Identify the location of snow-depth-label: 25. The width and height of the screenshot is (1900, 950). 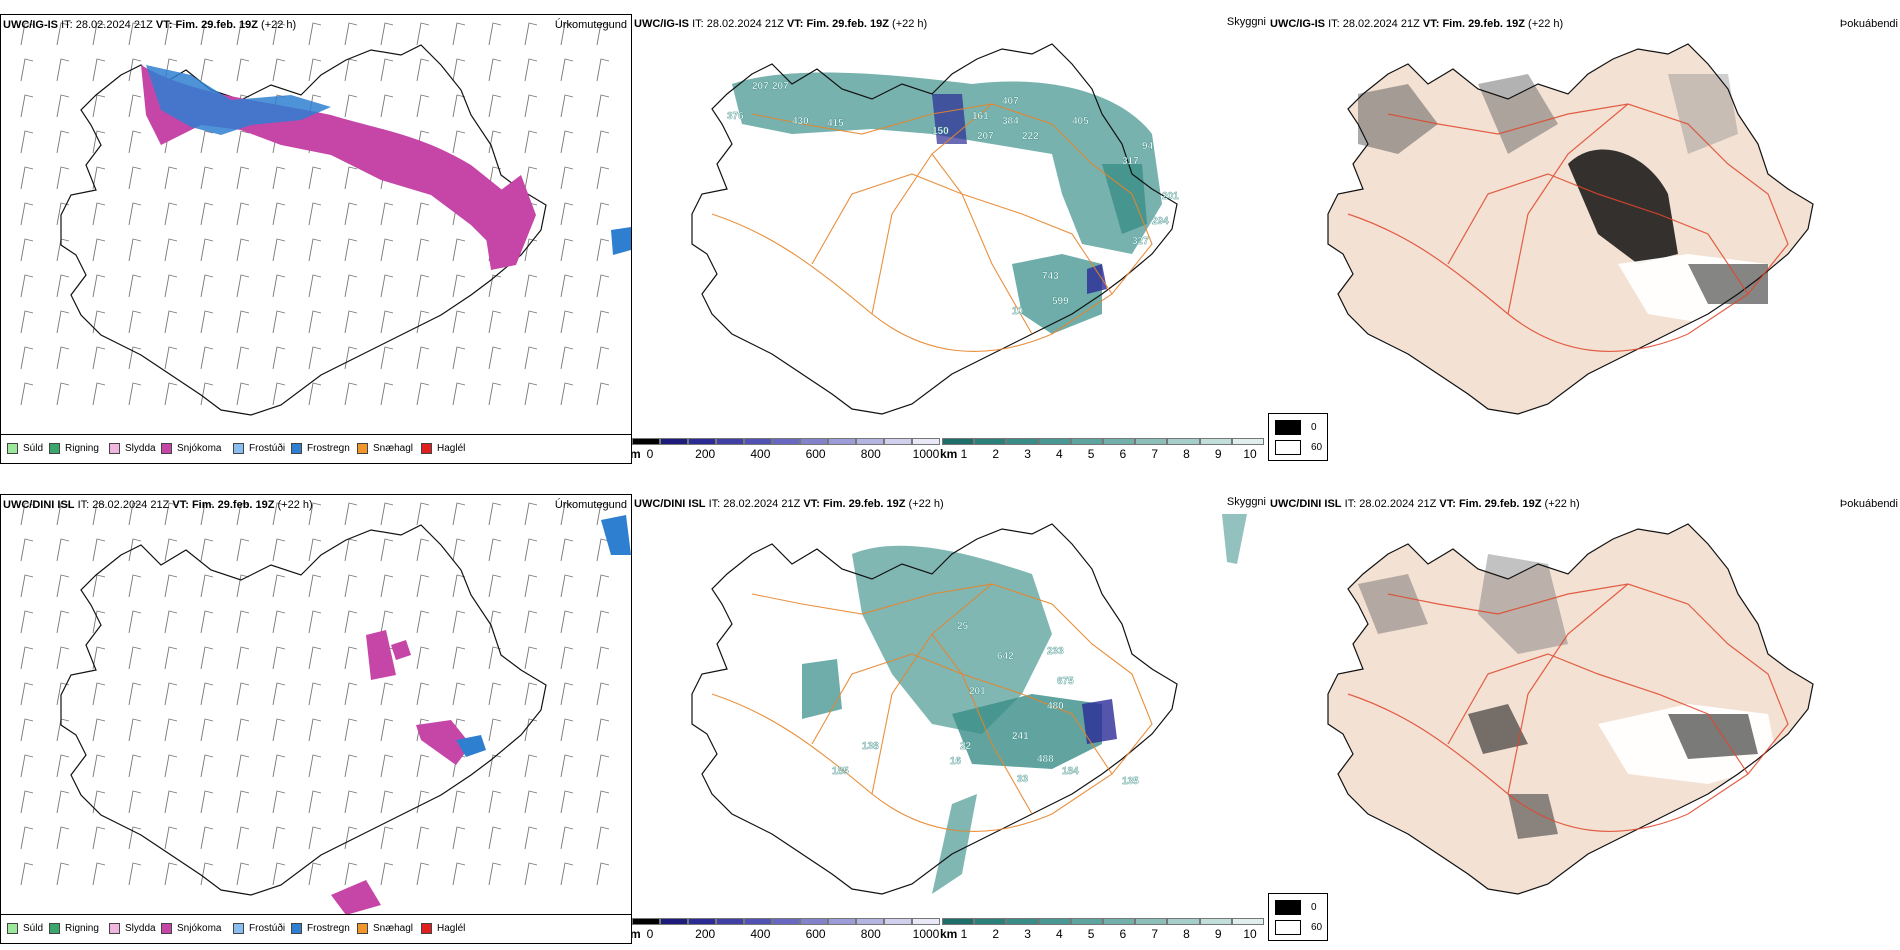
(963, 626).